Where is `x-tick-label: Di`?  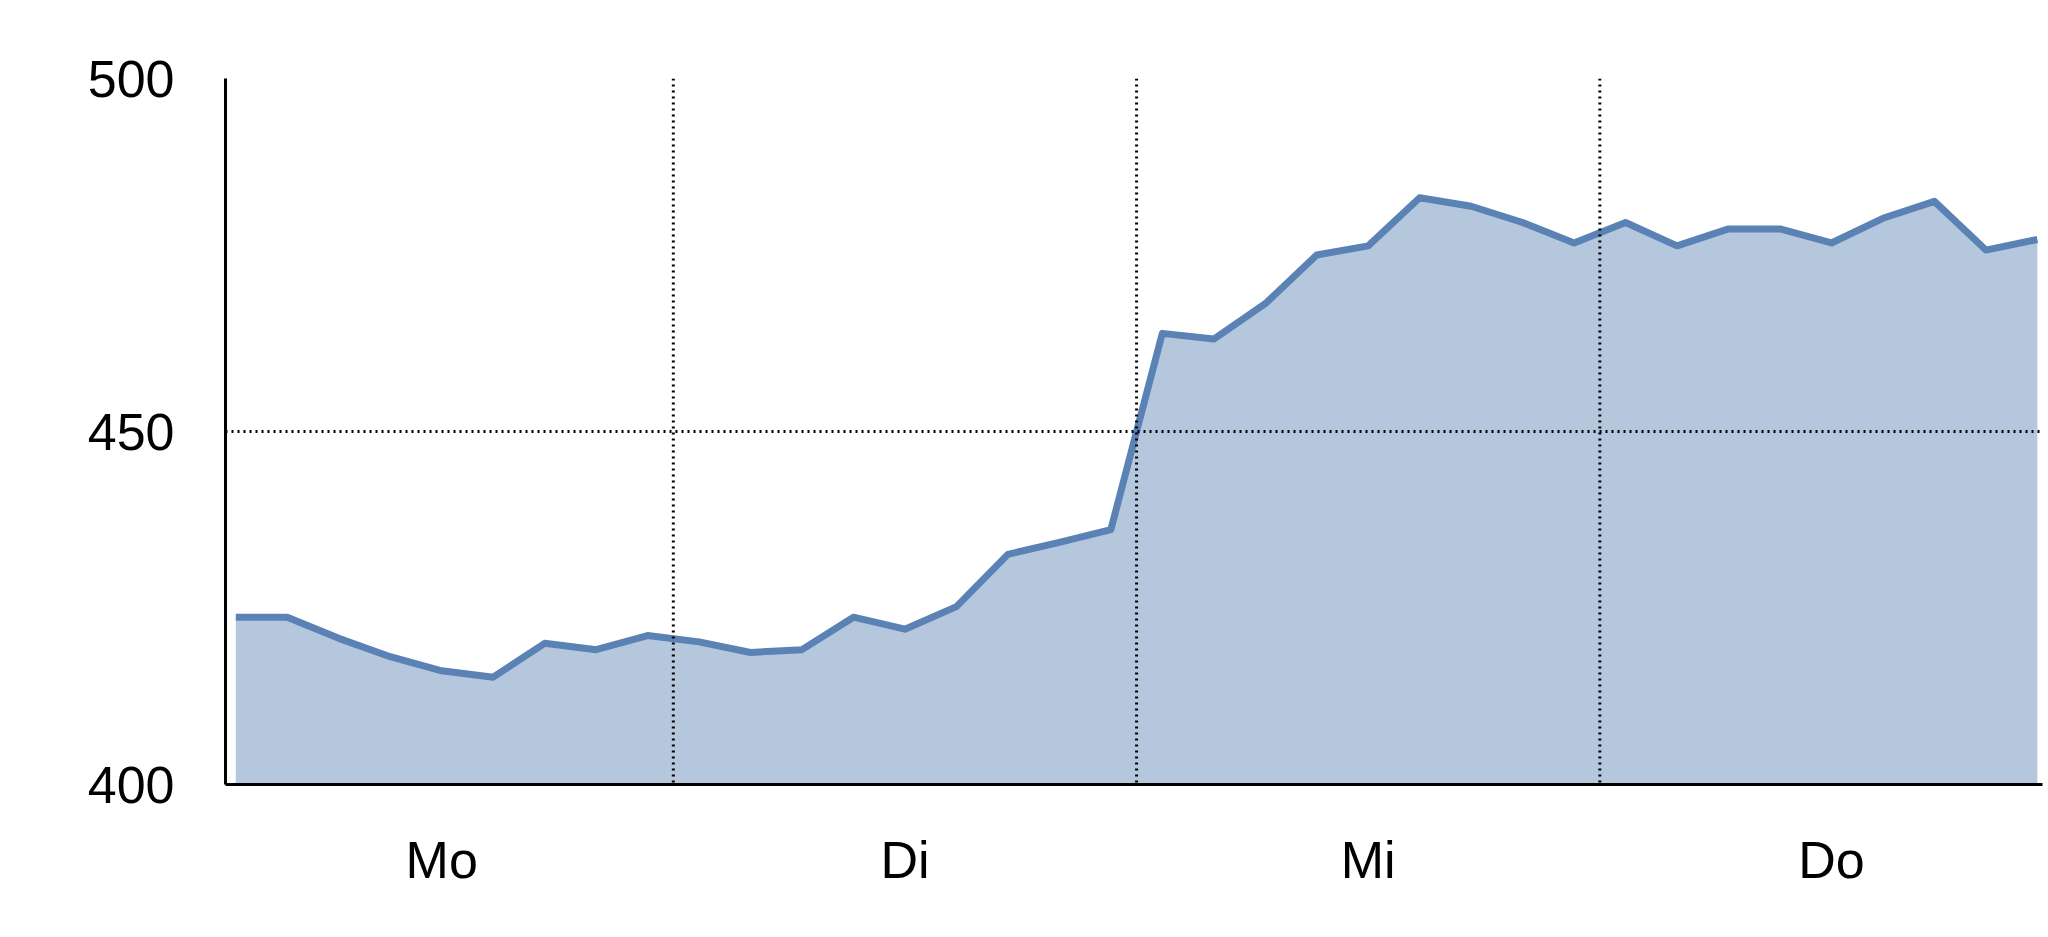
x-tick-label: Di is located at coordinates (905, 859).